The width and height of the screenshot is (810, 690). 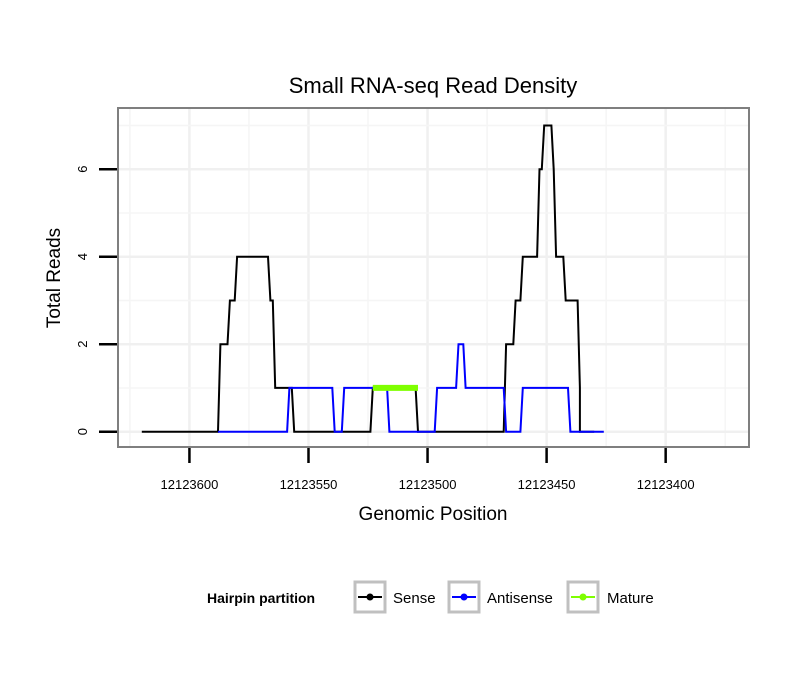 What do you see at coordinates (411, 388) in the screenshot?
I see `series-line-antisense` at bounding box center [411, 388].